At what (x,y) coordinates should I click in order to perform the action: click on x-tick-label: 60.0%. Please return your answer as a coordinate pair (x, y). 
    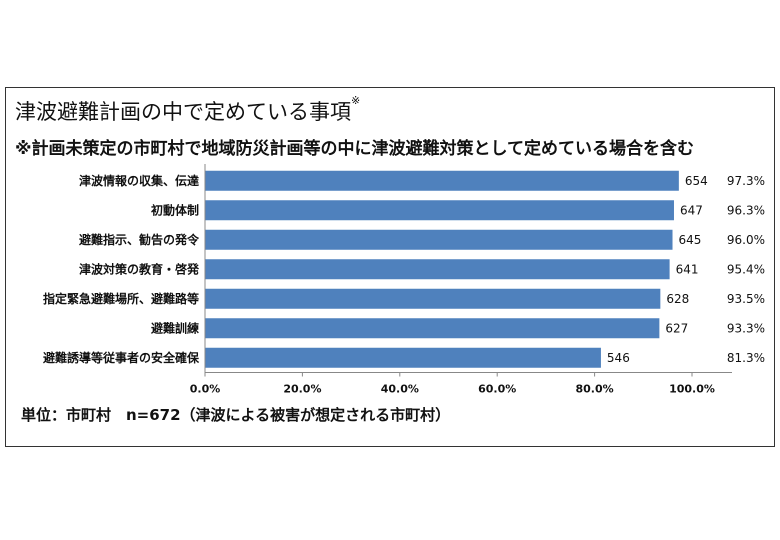
    Looking at the image, I should click on (497, 389).